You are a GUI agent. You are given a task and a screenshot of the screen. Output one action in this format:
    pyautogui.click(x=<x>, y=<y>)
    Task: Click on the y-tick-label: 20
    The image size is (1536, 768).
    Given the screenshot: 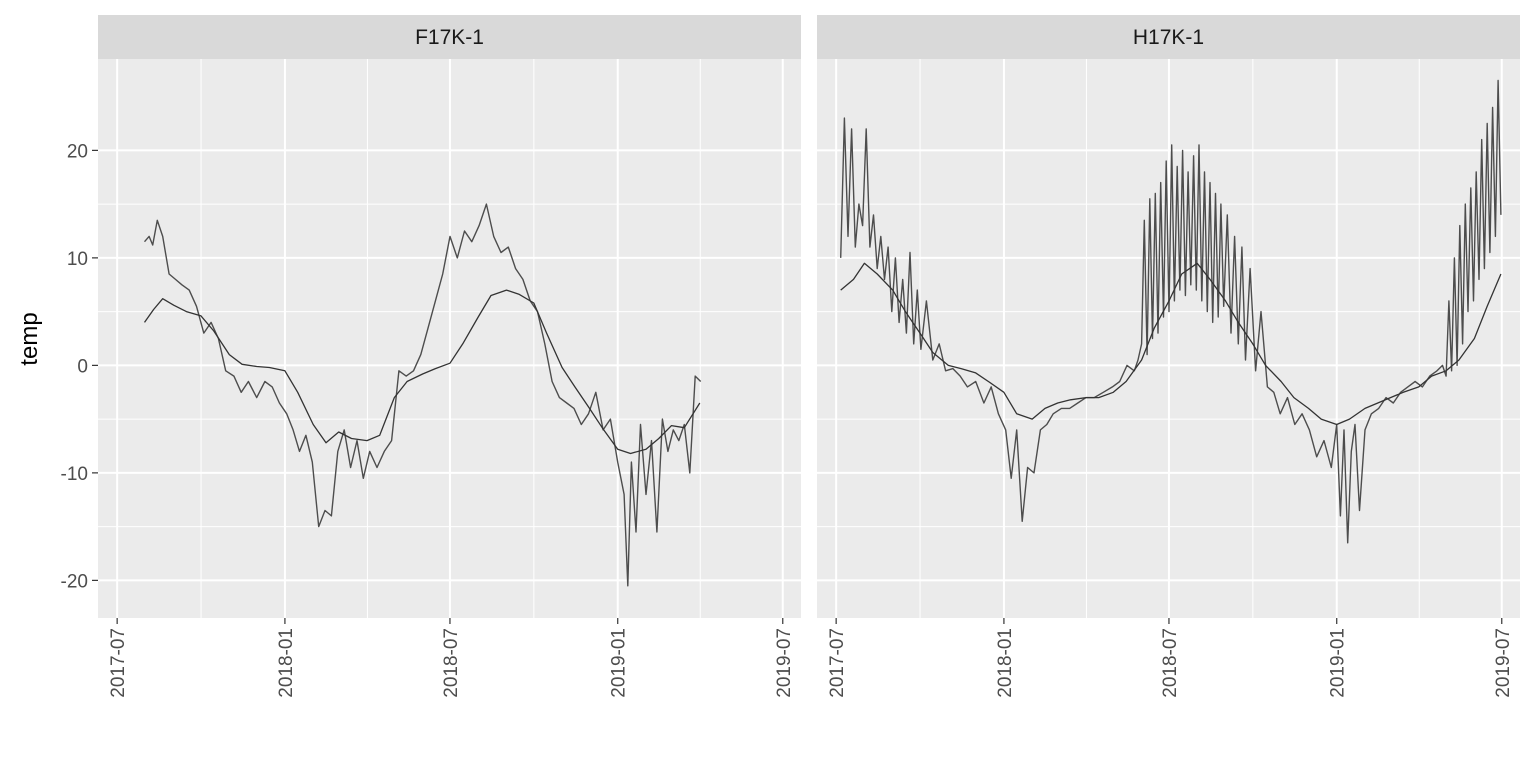 What is the action you would take?
    pyautogui.click(x=77, y=151)
    